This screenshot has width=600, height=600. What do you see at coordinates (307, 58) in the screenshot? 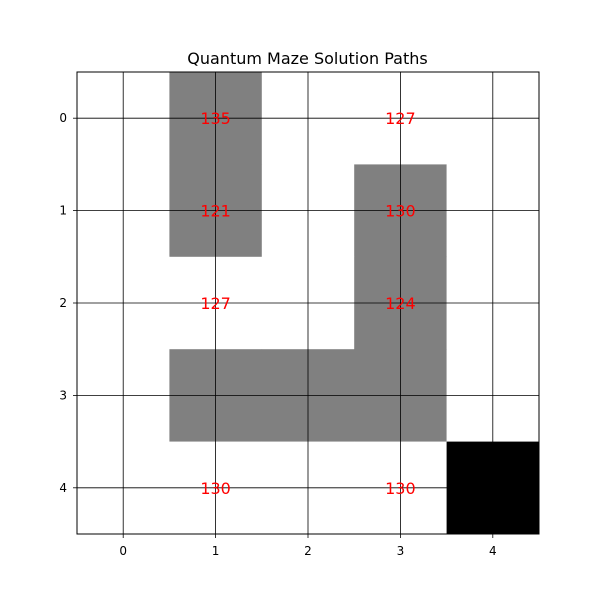
I see `chart-title: Quantum Maze Solution Paths` at bounding box center [307, 58].